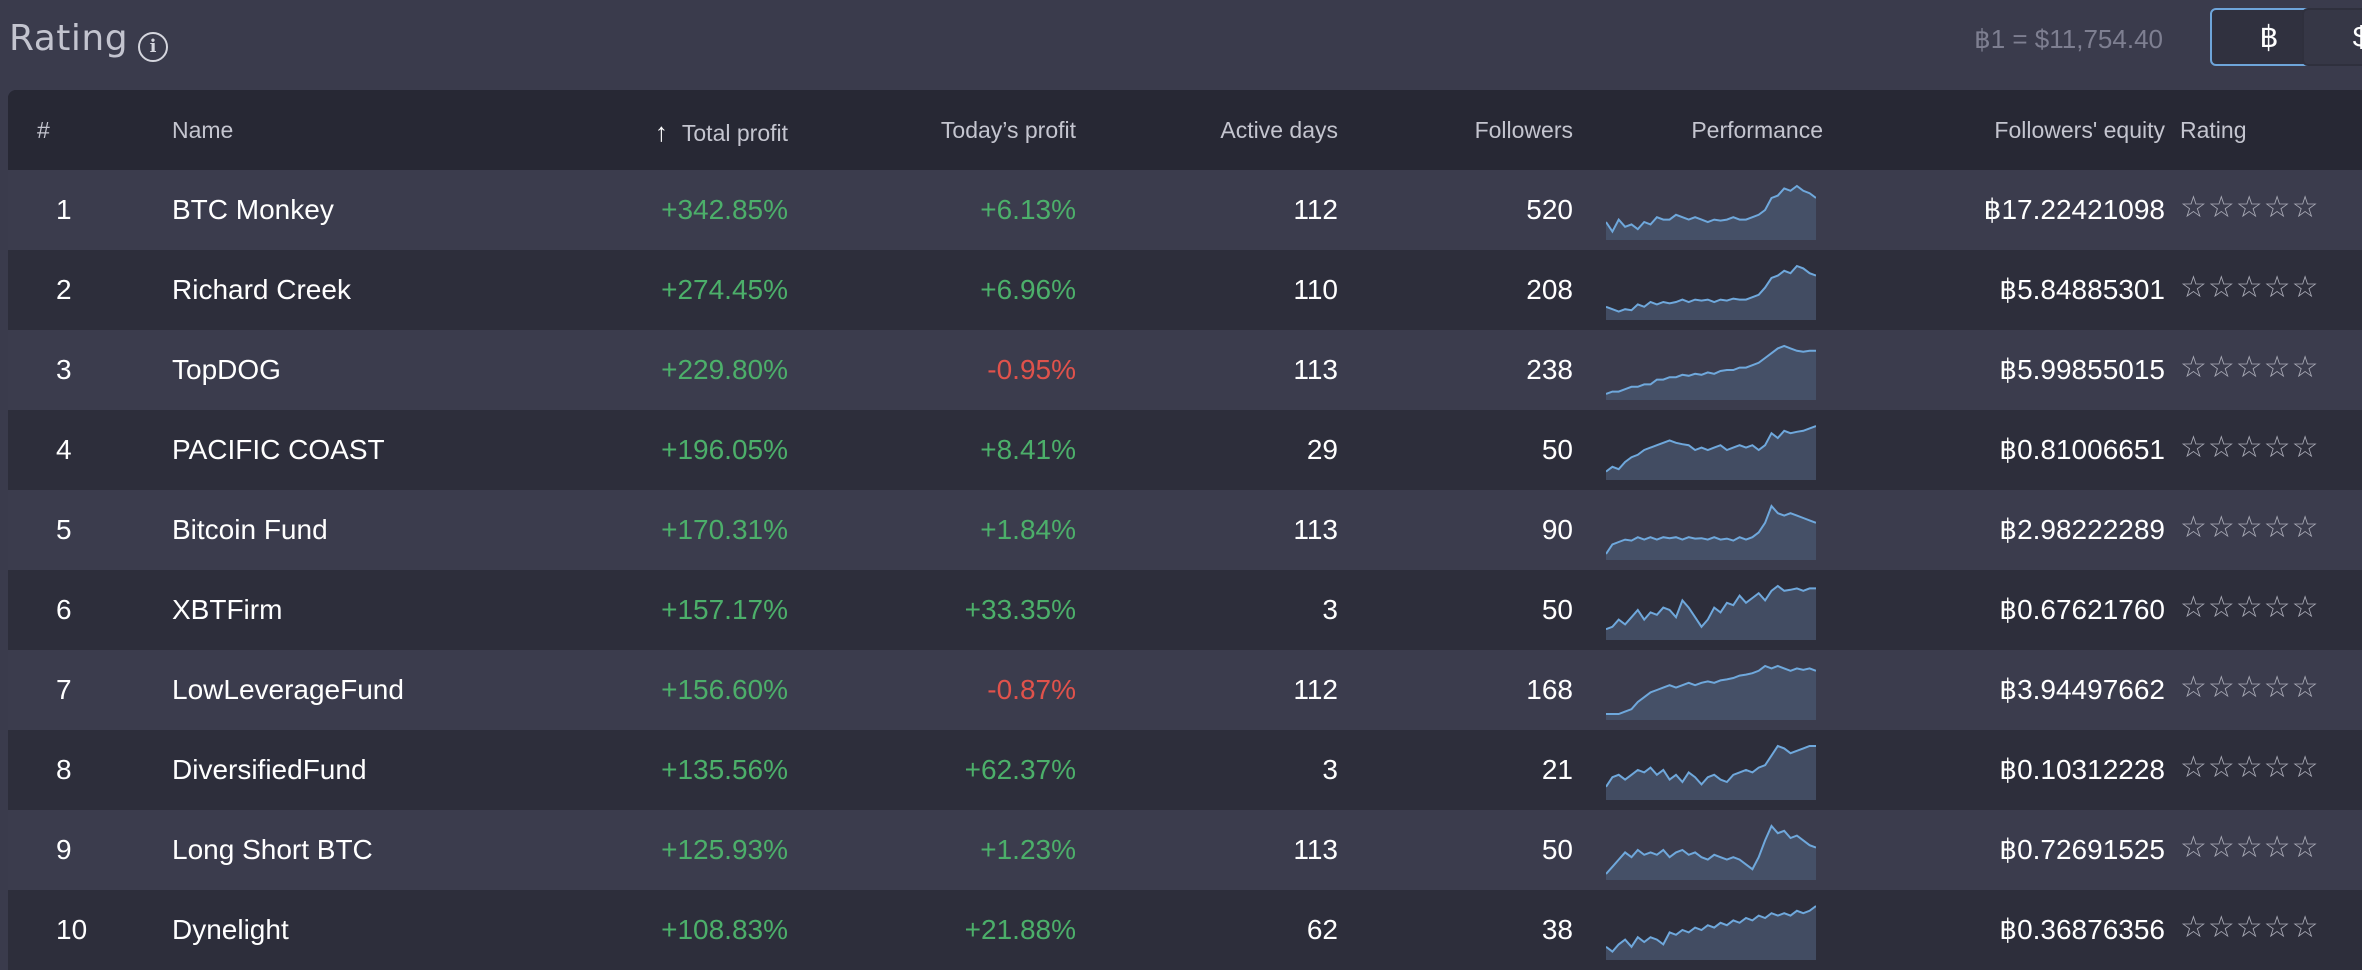 This screenshot has height=970, width=2362. What do you see at coordinates (1008, 130) in the screenshot?
I see `column-header-todays-profit: Today’s profit` at bounding box center [1008, 130].